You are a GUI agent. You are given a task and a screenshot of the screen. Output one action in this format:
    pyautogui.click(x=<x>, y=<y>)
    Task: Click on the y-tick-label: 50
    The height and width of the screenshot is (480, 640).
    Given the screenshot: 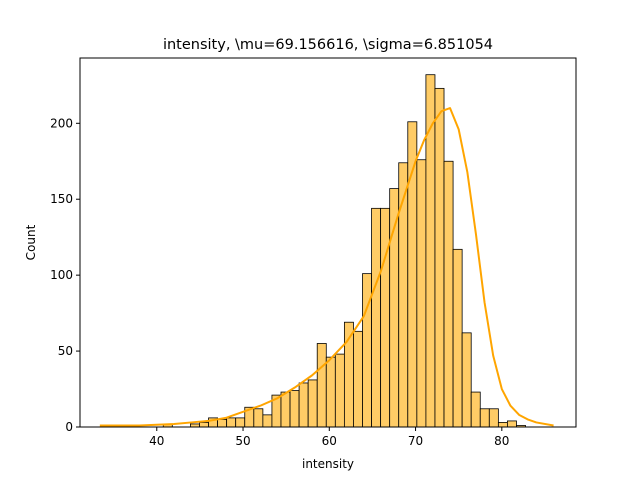 What is the action you would take?
    pyautogui.click(x=65, y=351)
    